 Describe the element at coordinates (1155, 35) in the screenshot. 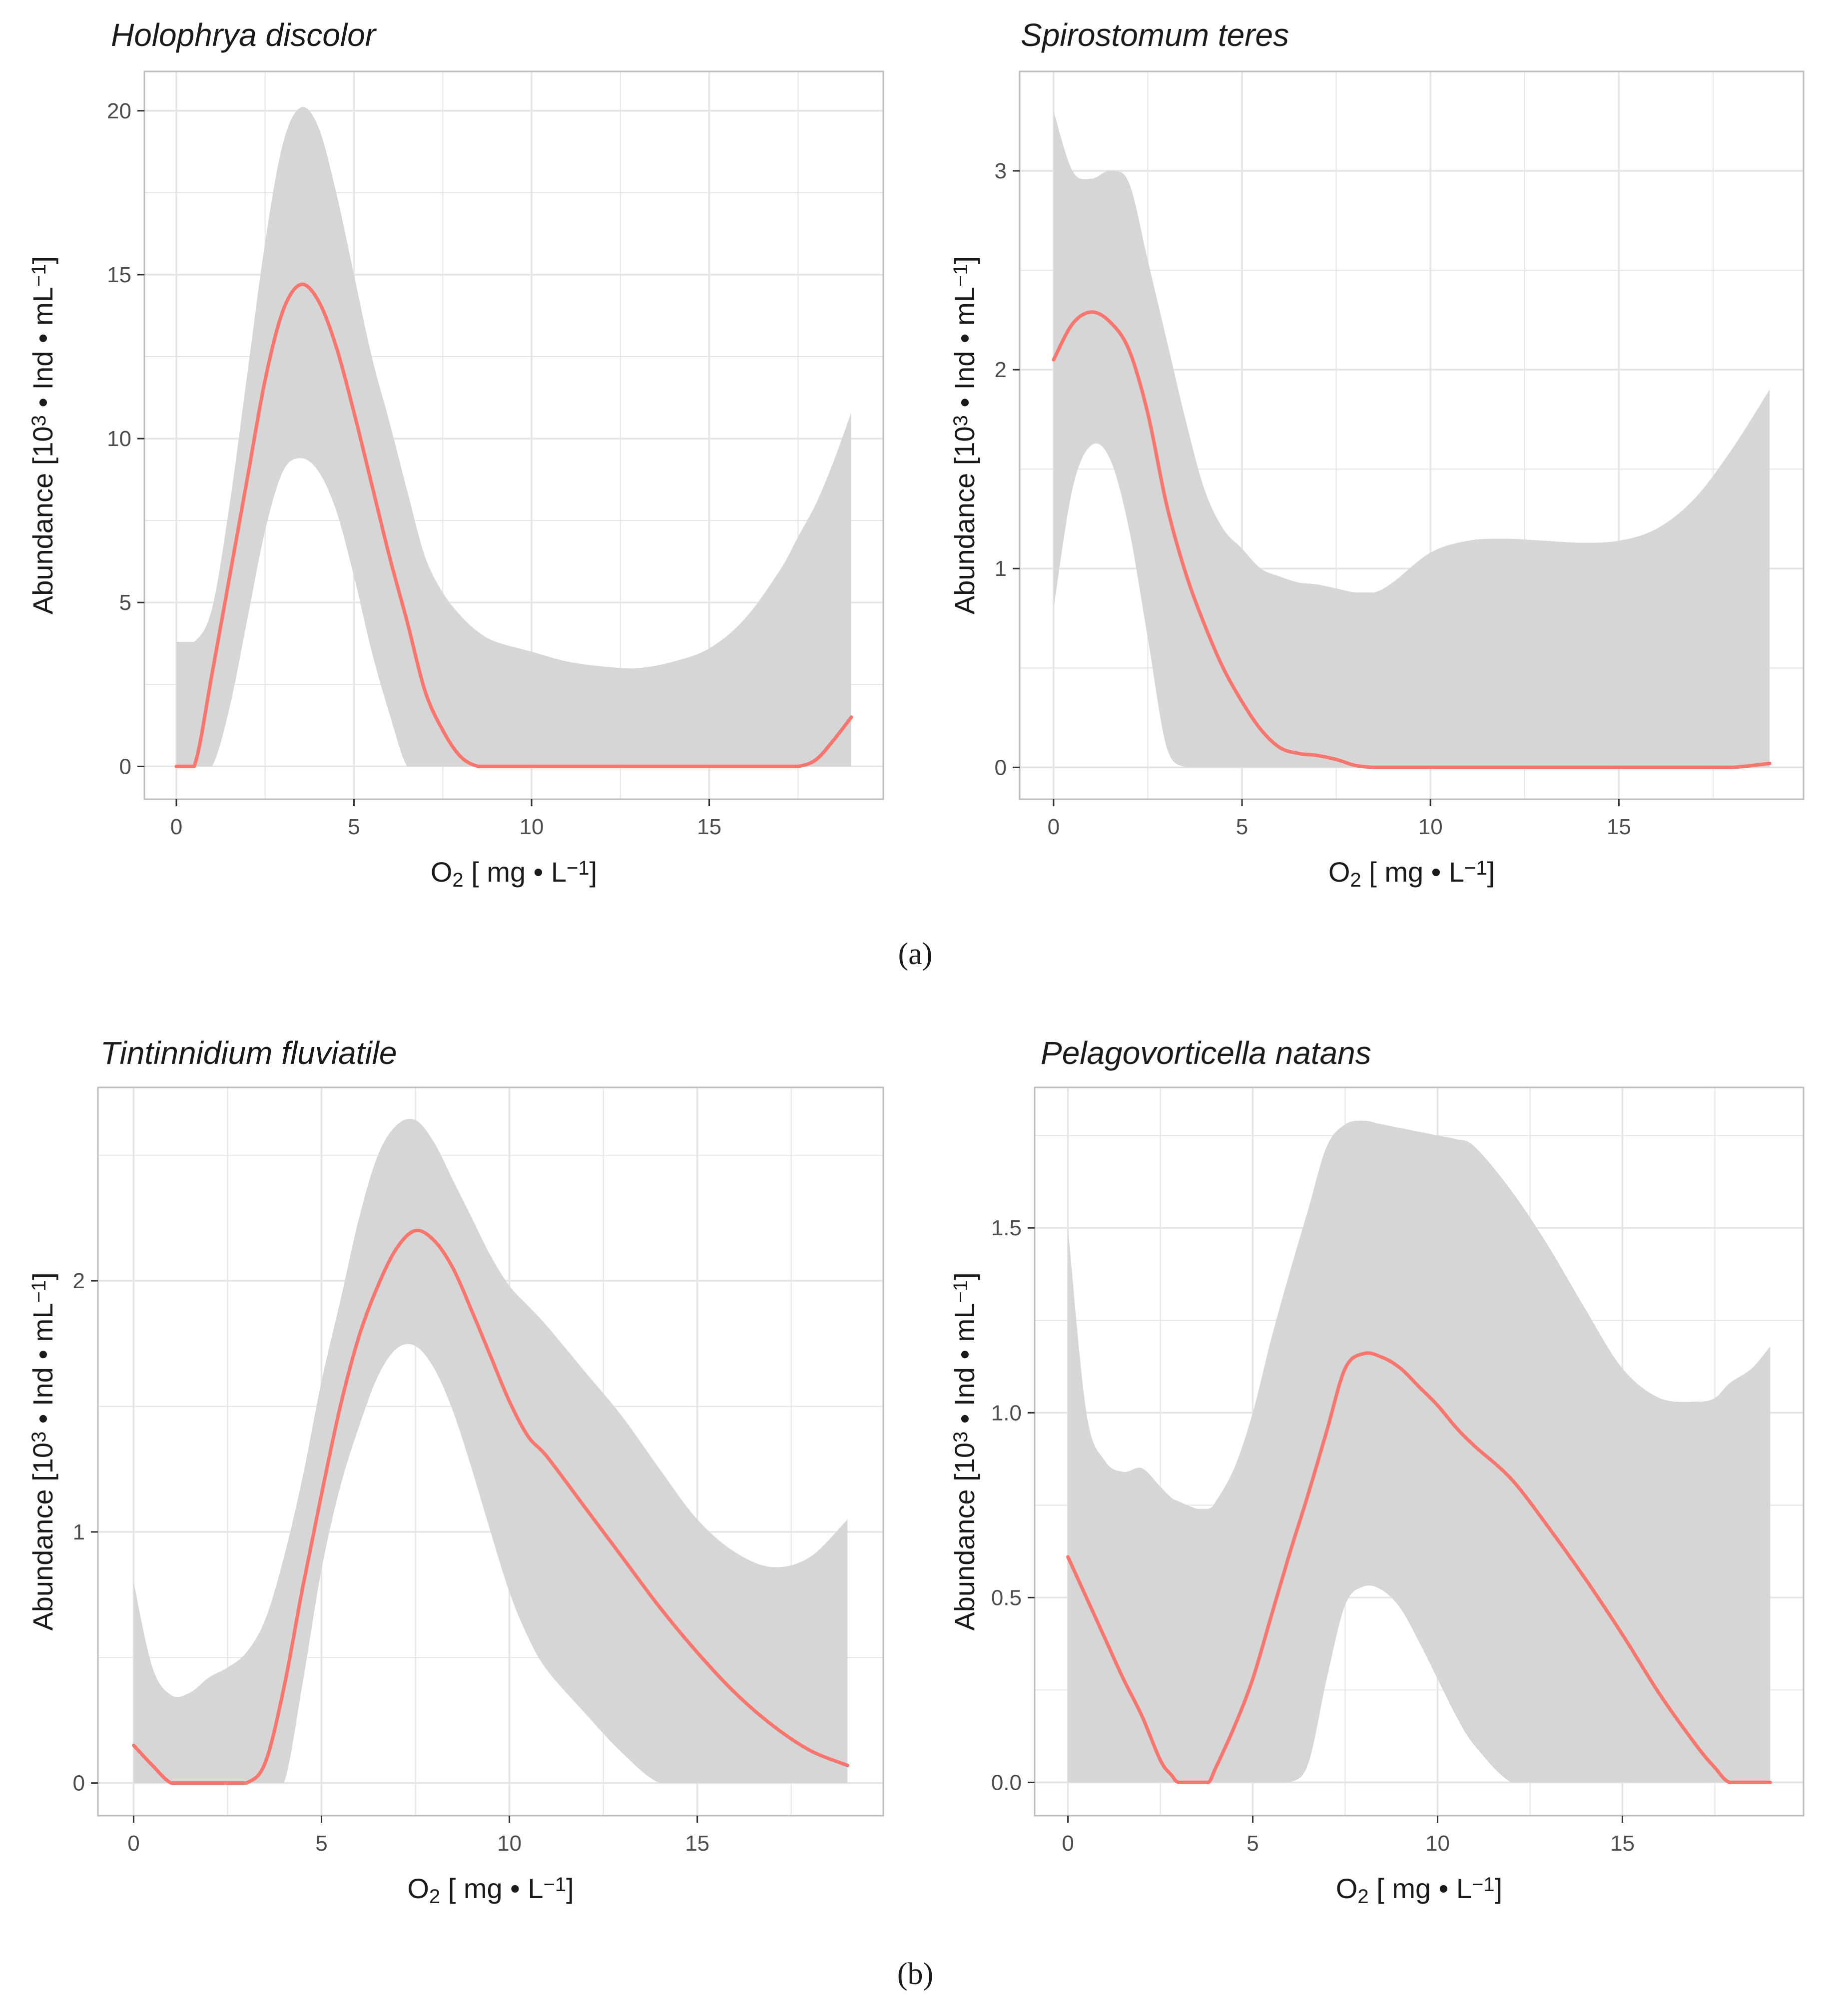

I see `panel-title: Spirostomum teres` at that location.